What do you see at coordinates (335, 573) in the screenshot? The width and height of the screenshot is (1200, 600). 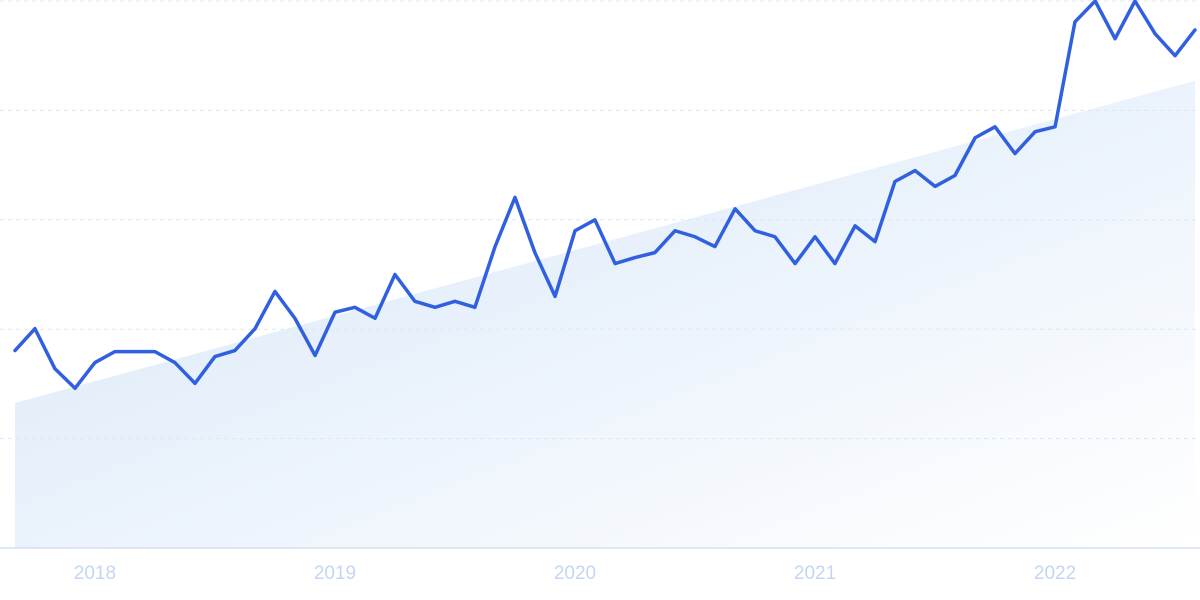 I see `x-tick-label: 2019` at bounding box center [335, 573].